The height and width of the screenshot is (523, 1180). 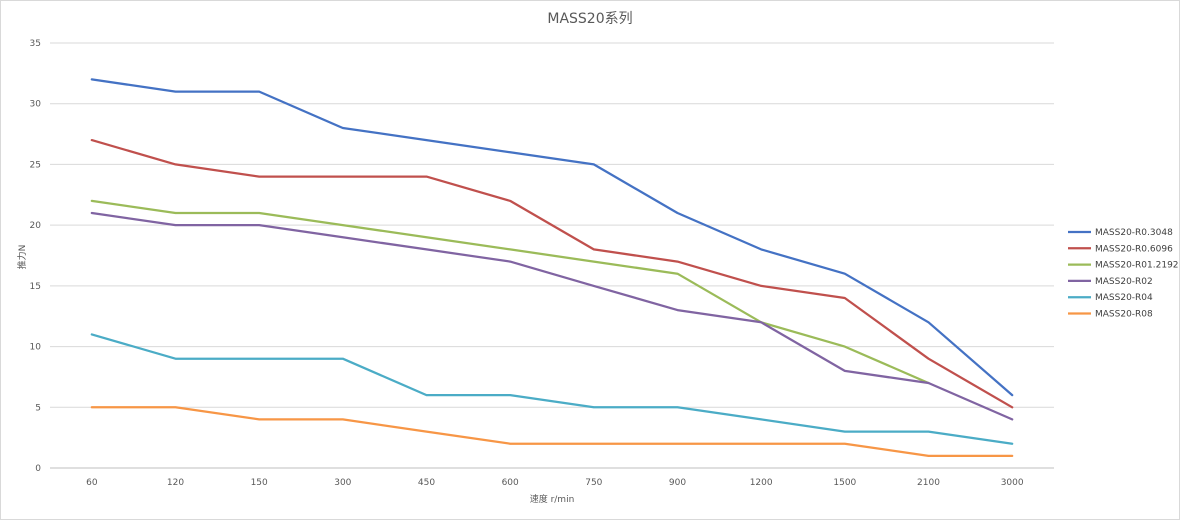 What do you see at coordinates (1124, 315) in the screenshot?
I see `legend-label: MASS20-R08` at bounding box center [1124, 315].